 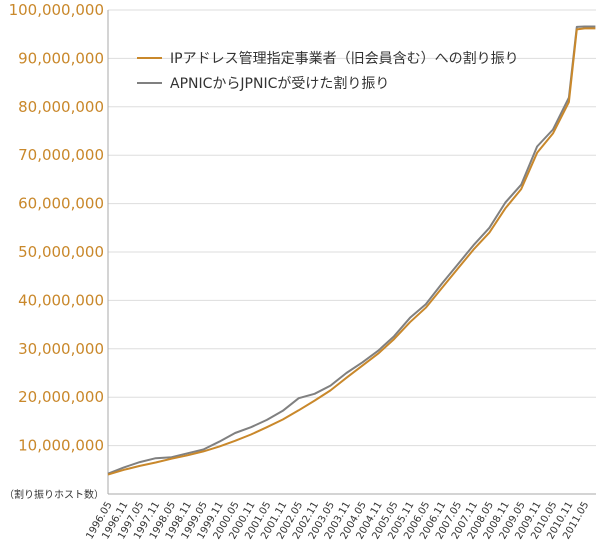 What do you see at coordinates (61, 397) in the screenshot?
I see `y-tick-label: 20,000,000` at bounding box center [61, 397].